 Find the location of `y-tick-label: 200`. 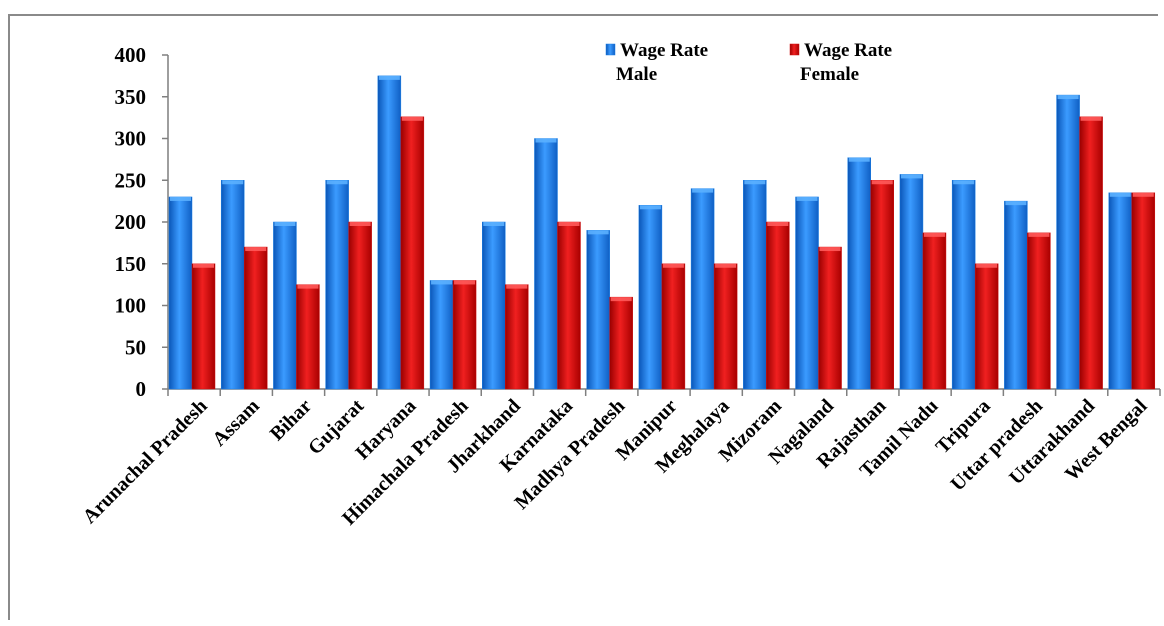

y-tick-label: 200 is located at coordinates (131, 222).